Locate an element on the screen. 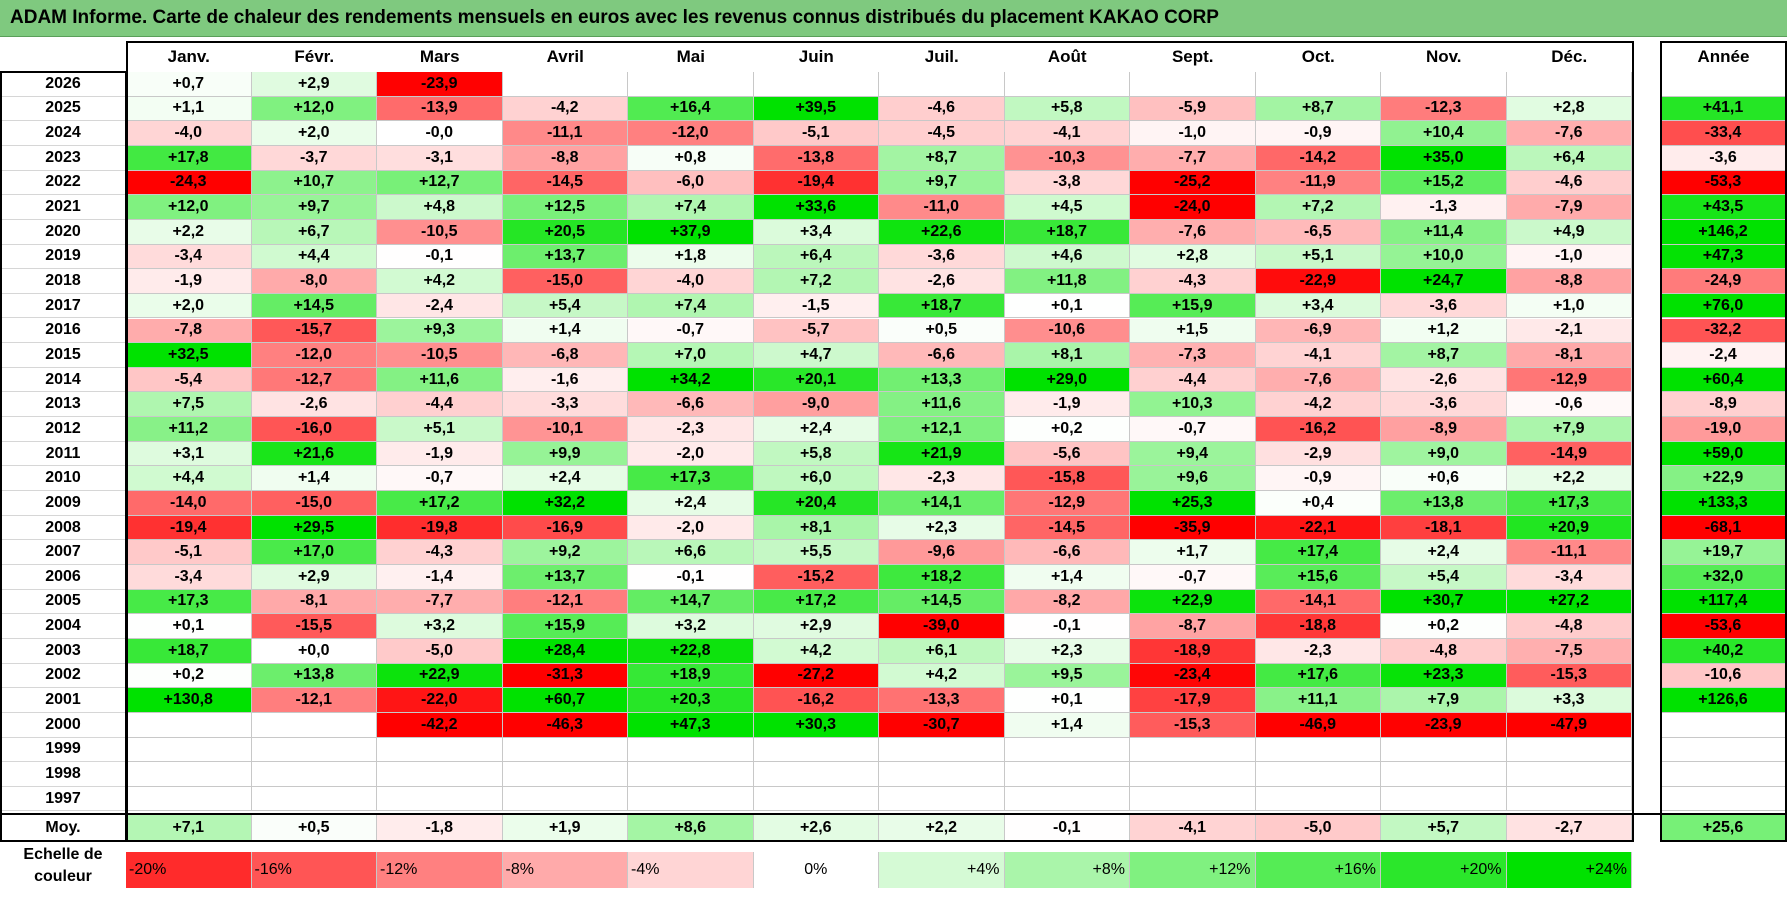  heatmap-cell: -3,1 is located at coordinates (440, 158).